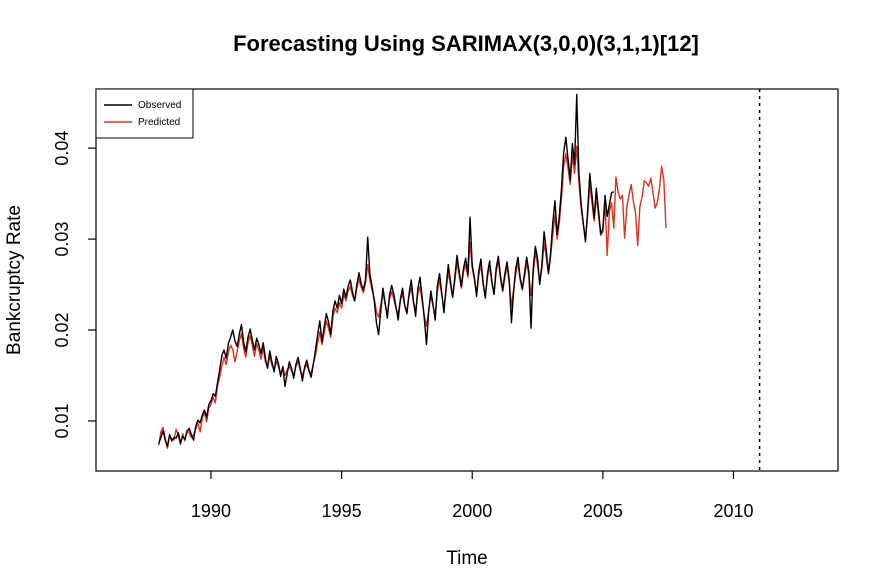 The image size is (872, 572). What do you see at coordinates (62, 420) in the screenshot?
I see `y-tick-label: 0.01` at bounding box center [62, 420].